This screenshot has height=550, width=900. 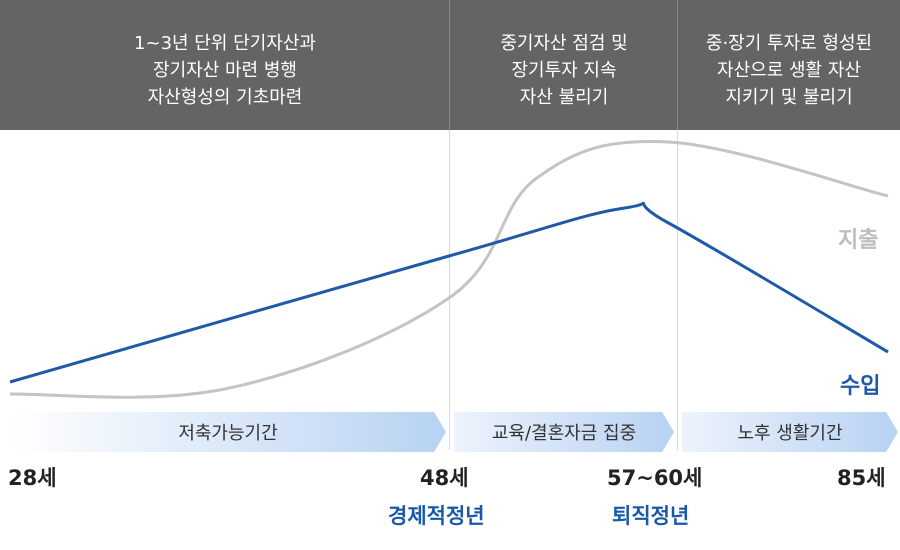 I want to click on header-col-early-line3: 자산형성의 기초마련, so click(x=225, y=97).